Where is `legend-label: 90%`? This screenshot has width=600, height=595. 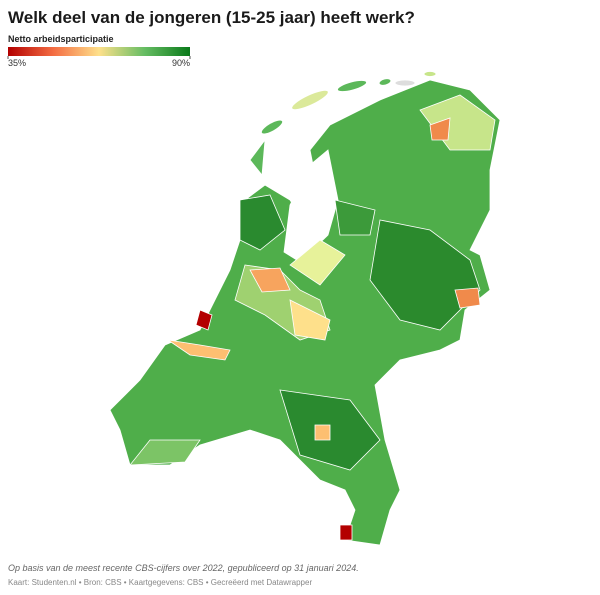 legend-label: 90% is located at coordinates (181, 63).